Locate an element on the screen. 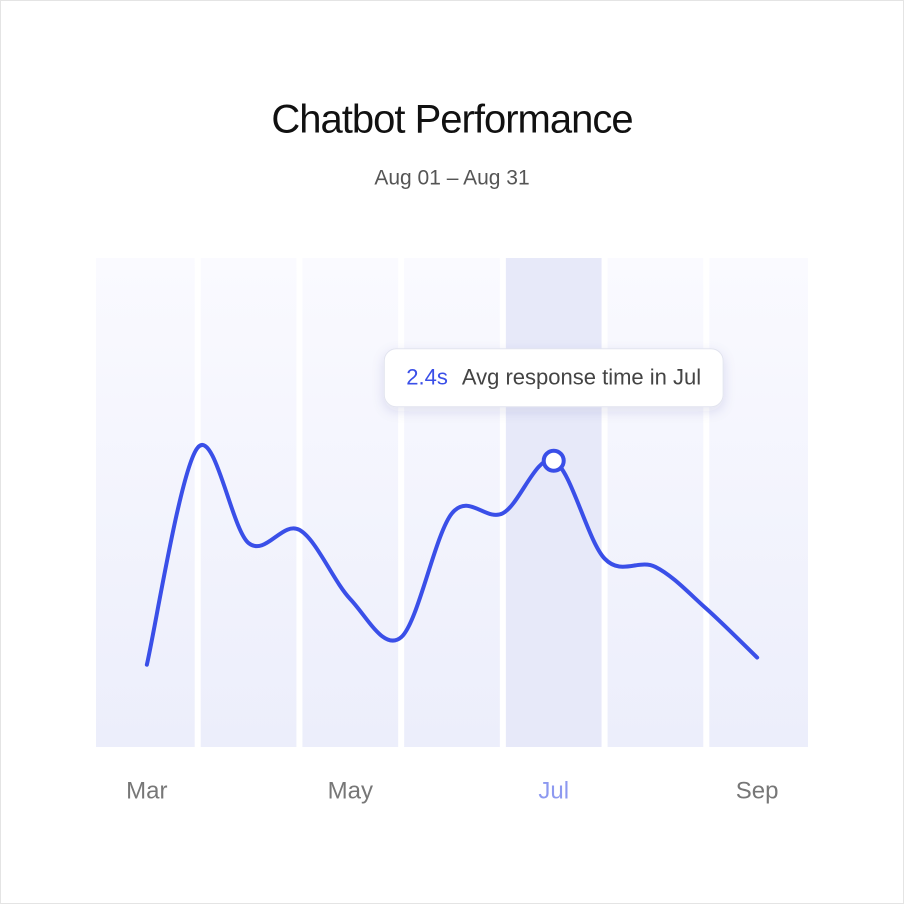 The height and width of the screenshot is (904, 904). tooltip: 2.4s Avg response time in Jul is located at coordinates (553, 378).